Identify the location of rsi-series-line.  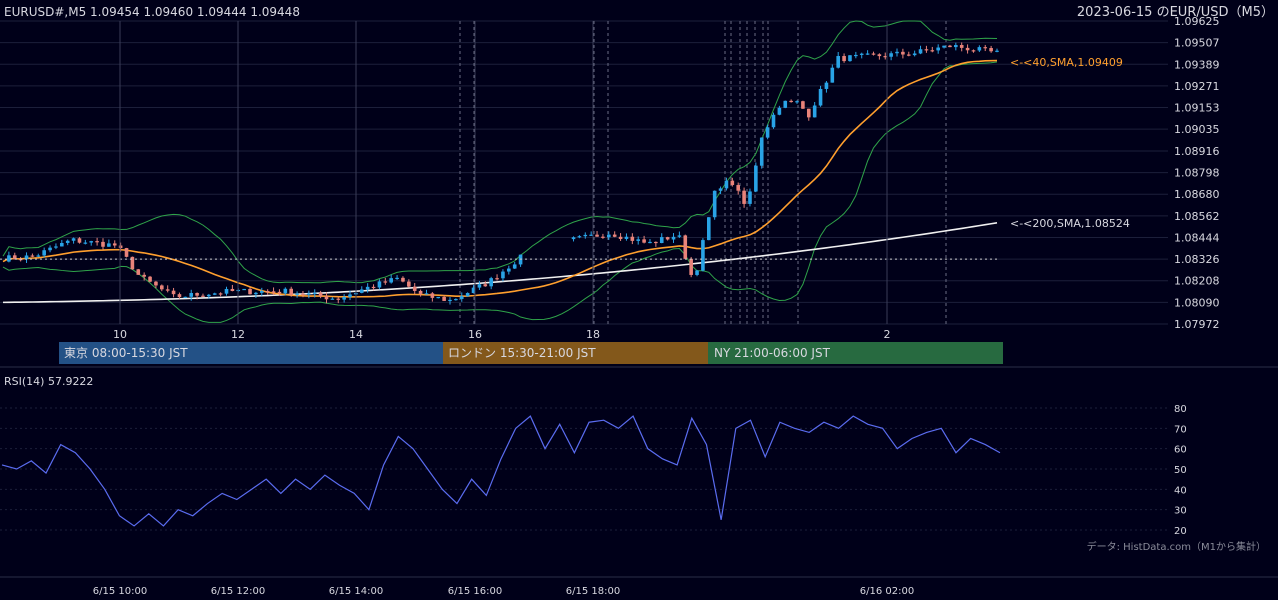
(501, 471).